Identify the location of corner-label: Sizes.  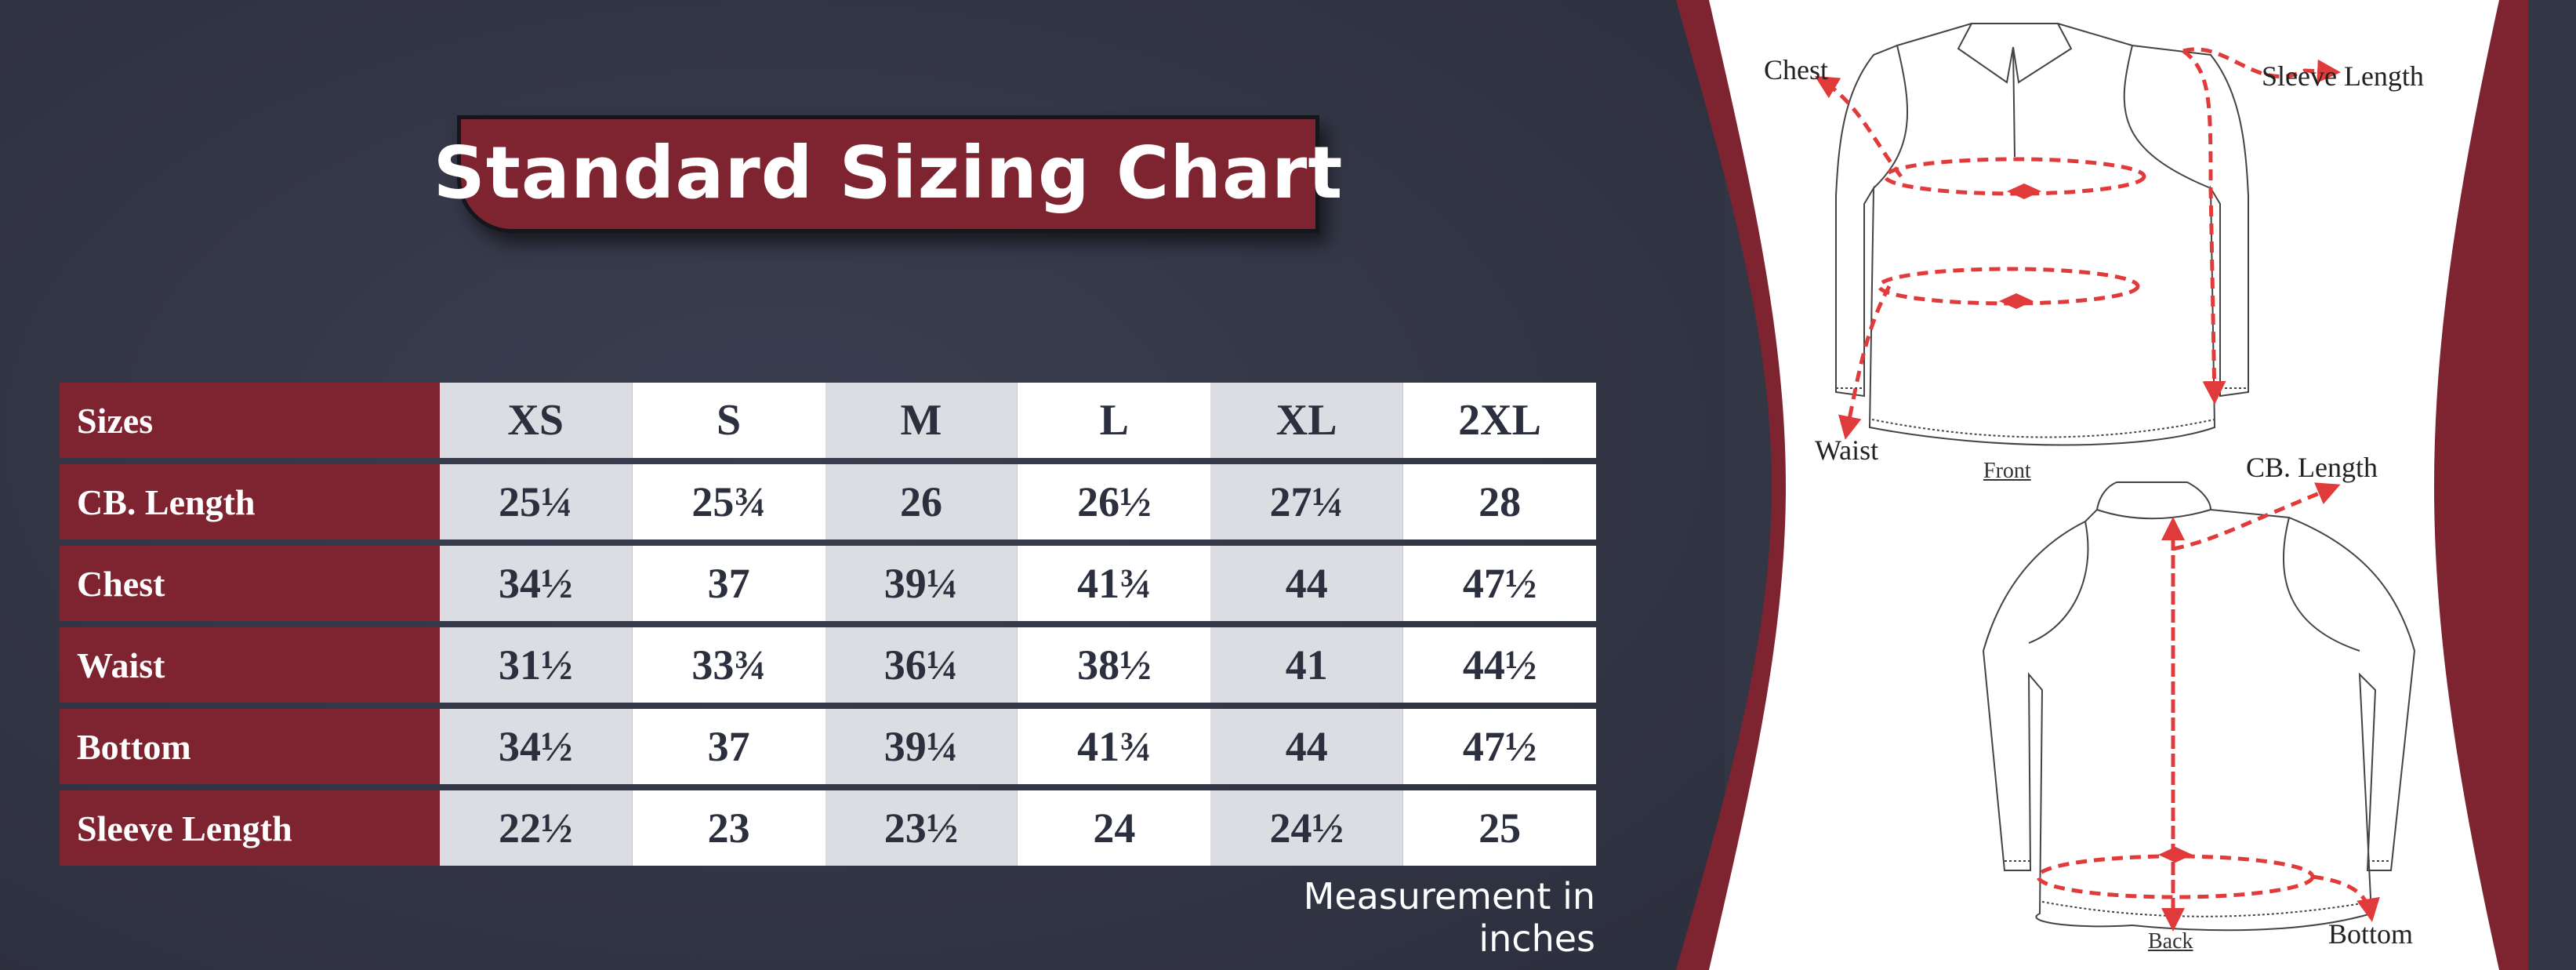
(250, 420).